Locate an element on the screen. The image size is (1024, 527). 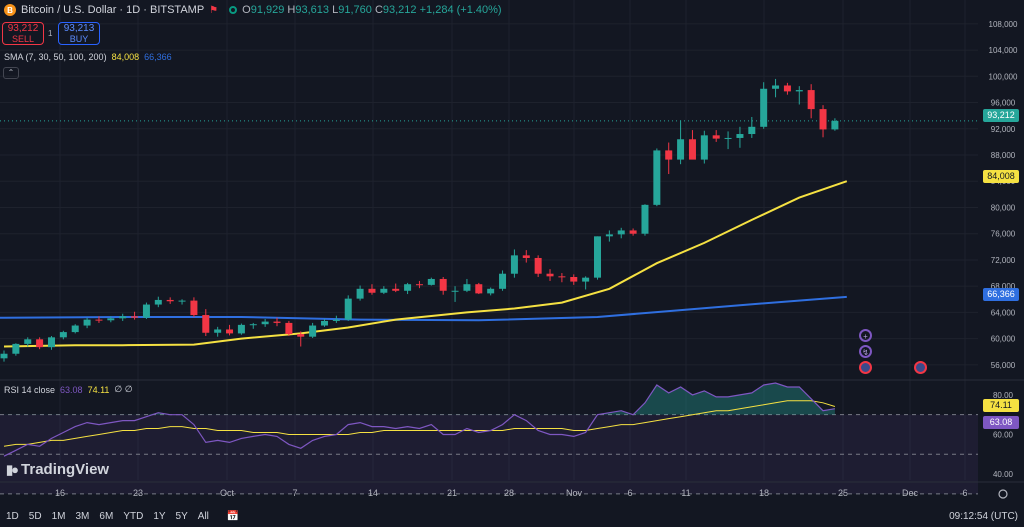
bottom-toolbar: 1D 5D 1M 3M 6M YTD 1Y 5Y All 📅 is located at coordinates (512, 516).